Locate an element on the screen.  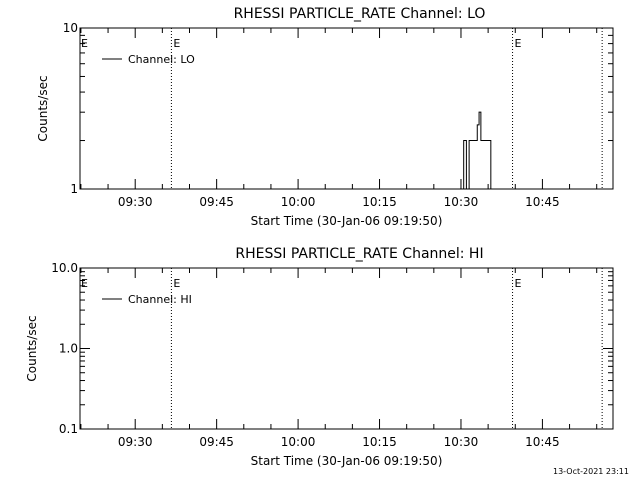
y-tick-label: 0.1 is located at coordinates (68, 429).